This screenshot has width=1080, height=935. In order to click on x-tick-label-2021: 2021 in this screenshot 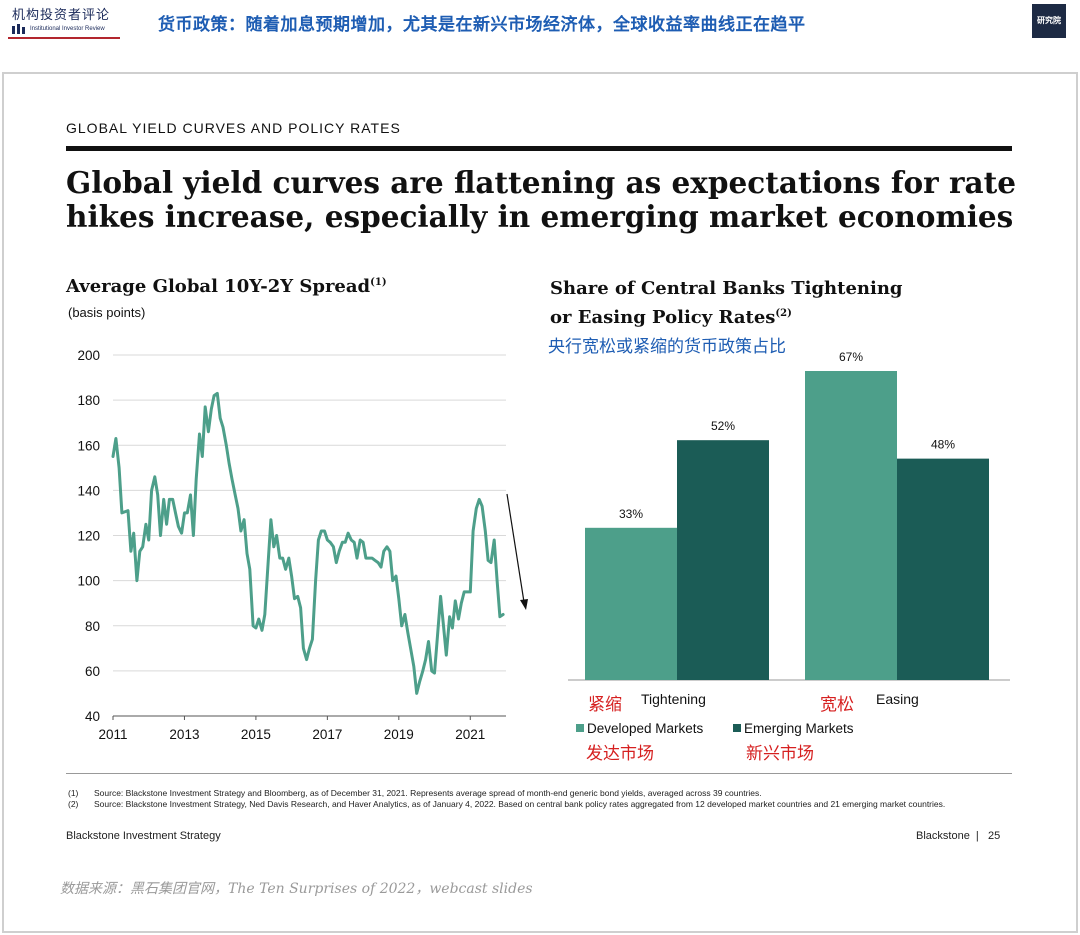, I will do `click(470, 734)`.